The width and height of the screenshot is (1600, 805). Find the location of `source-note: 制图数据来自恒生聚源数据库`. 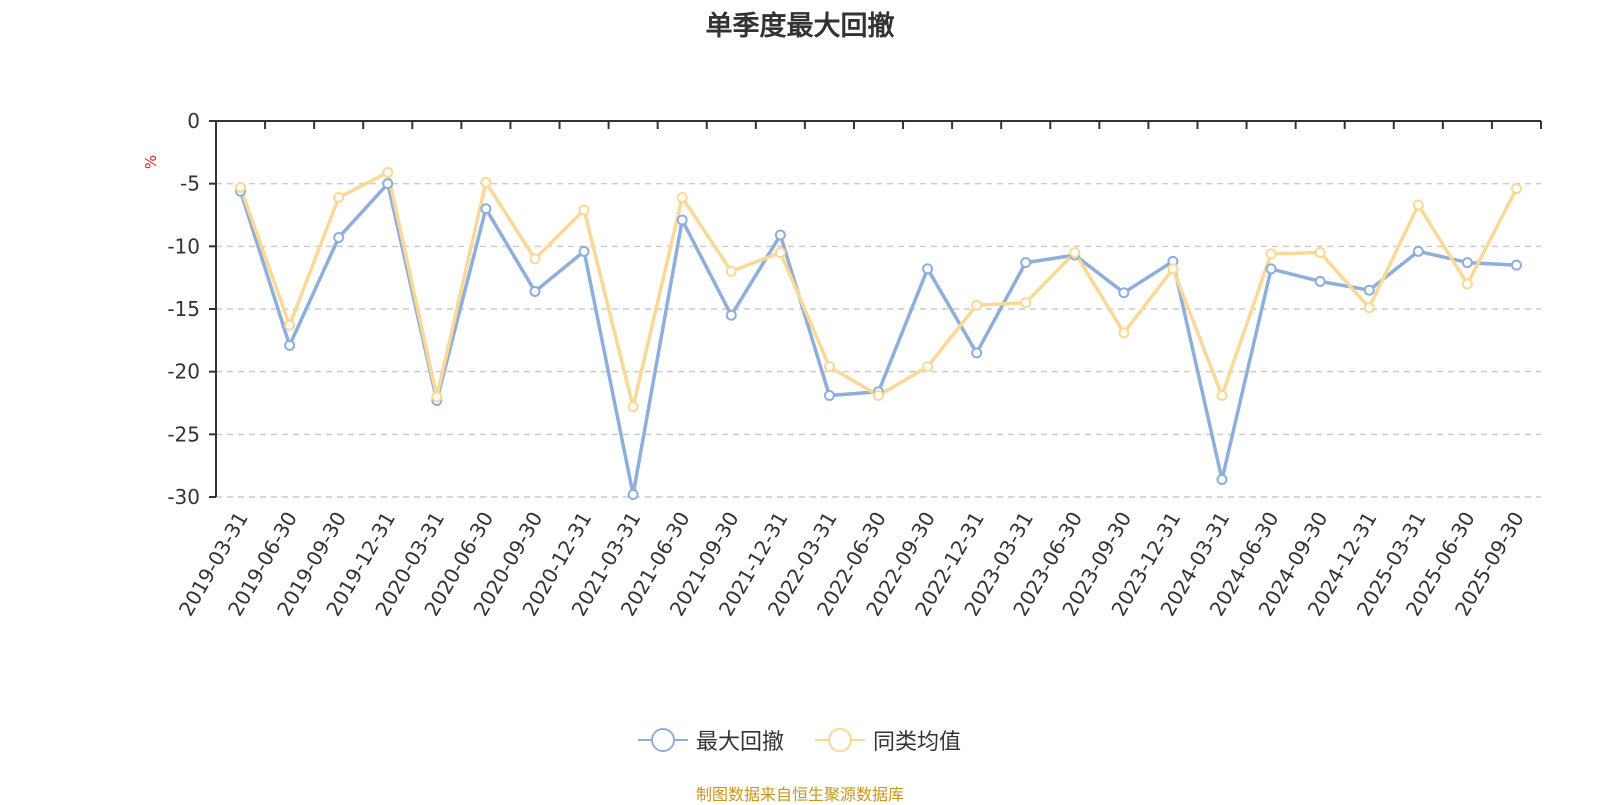

source-note: 制图数据来自恒生聚源数据库 is located at coordinates (799, 794).